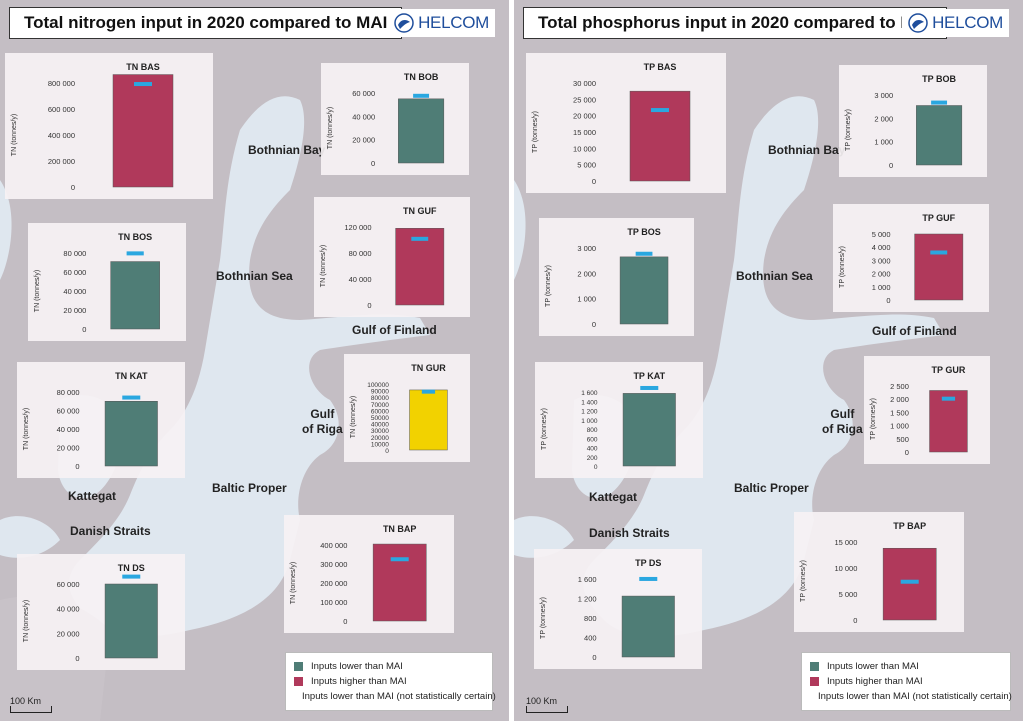 This screenshot has height=721, width=1023. I want to click on y-tick-label: 90000, so click(380, 392).